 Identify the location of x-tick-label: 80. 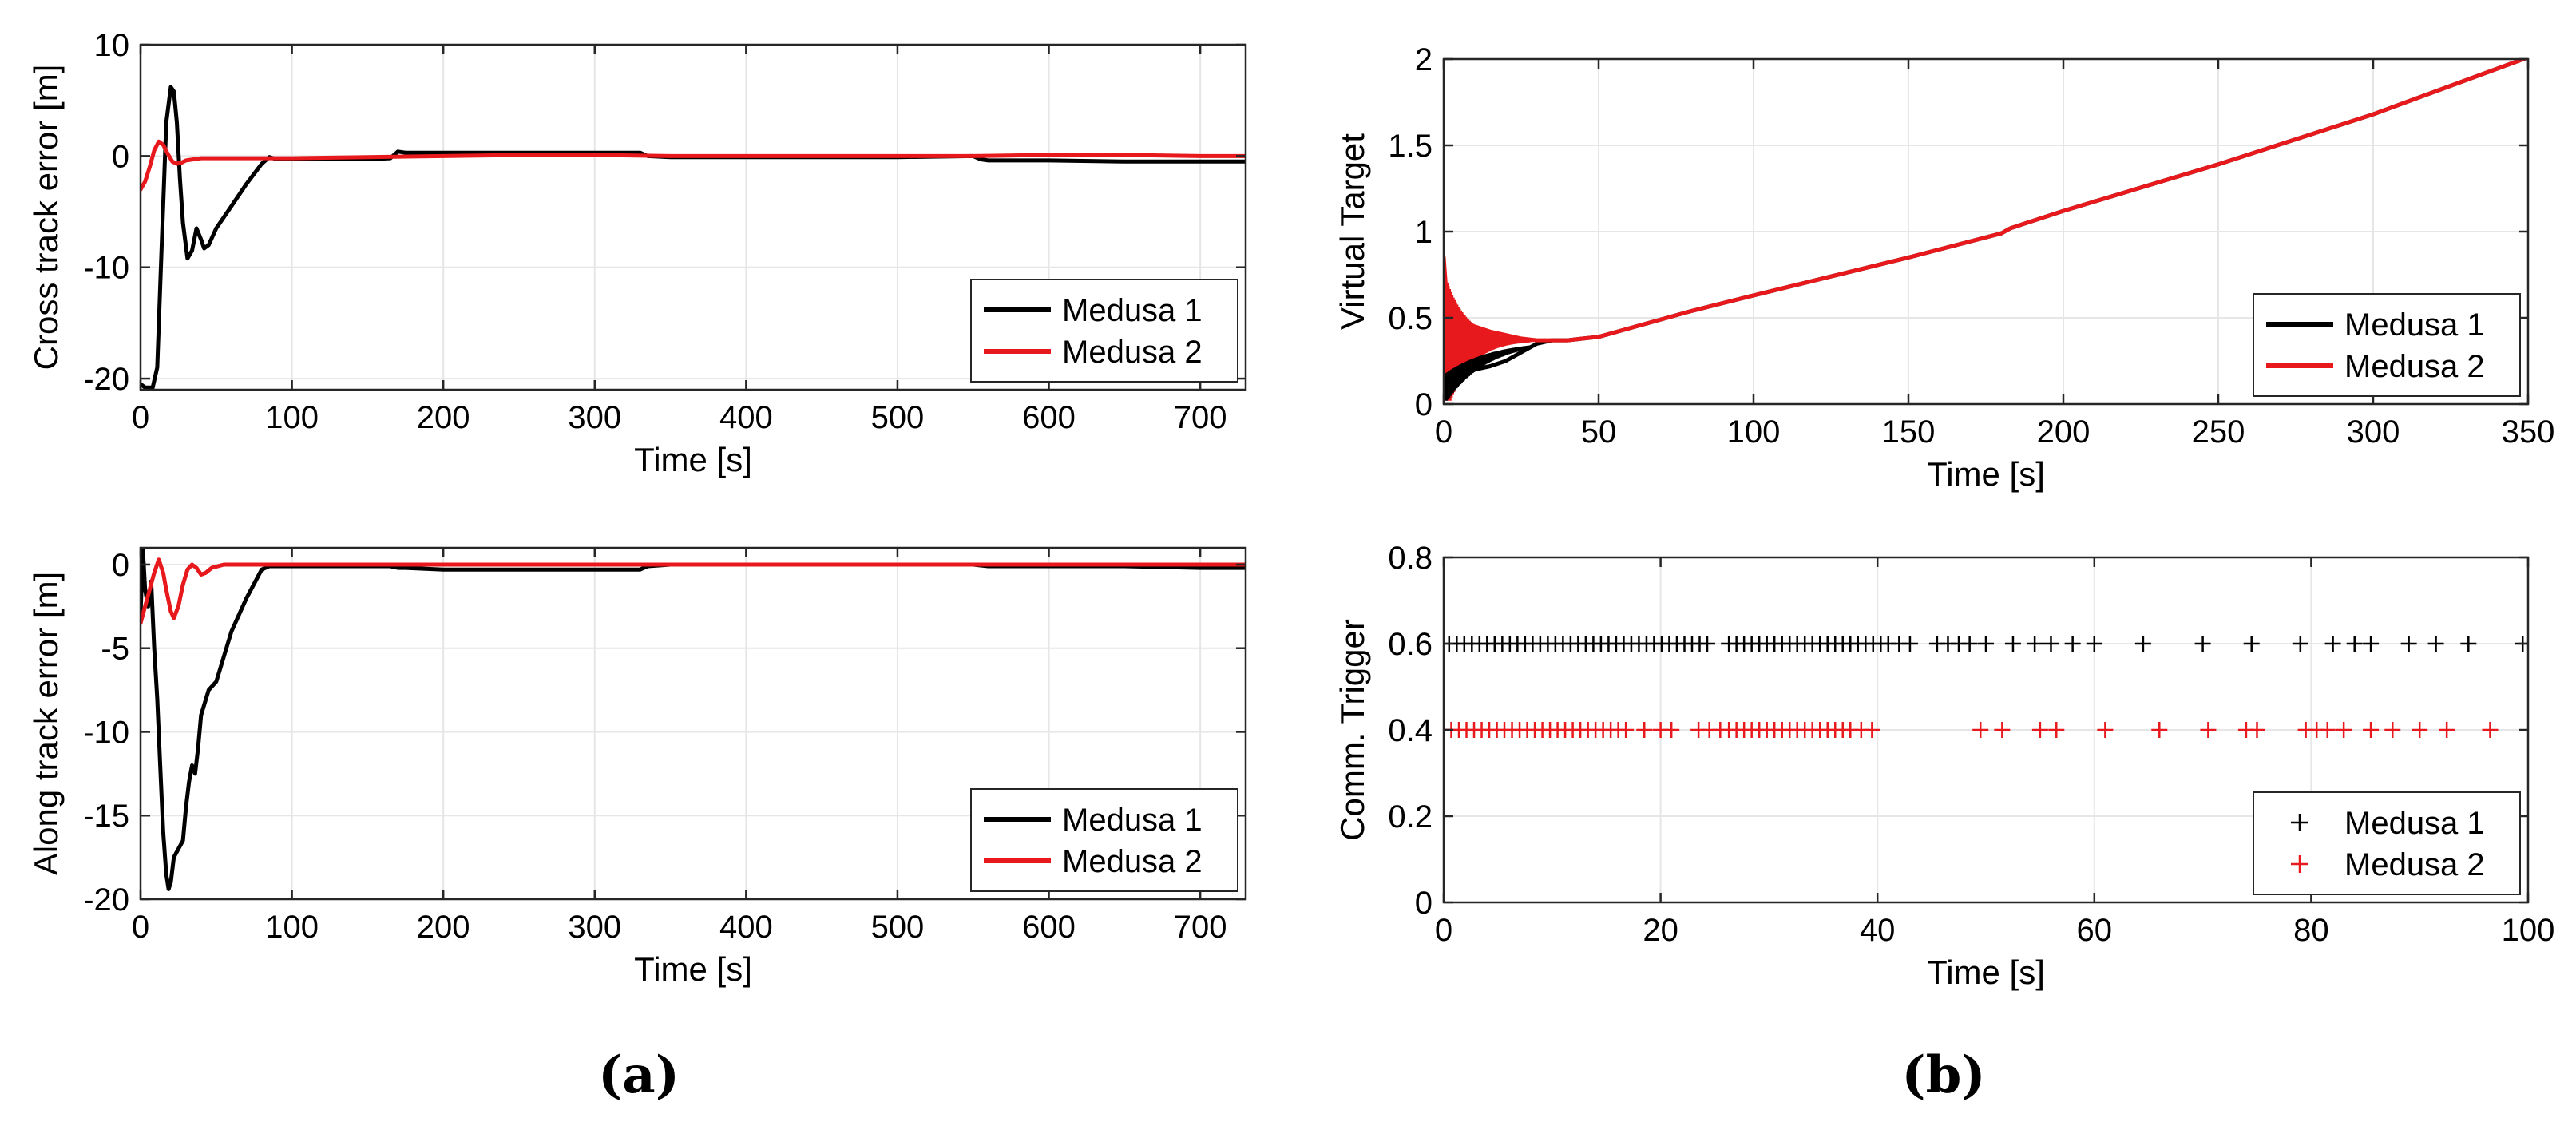
(2311, 930).